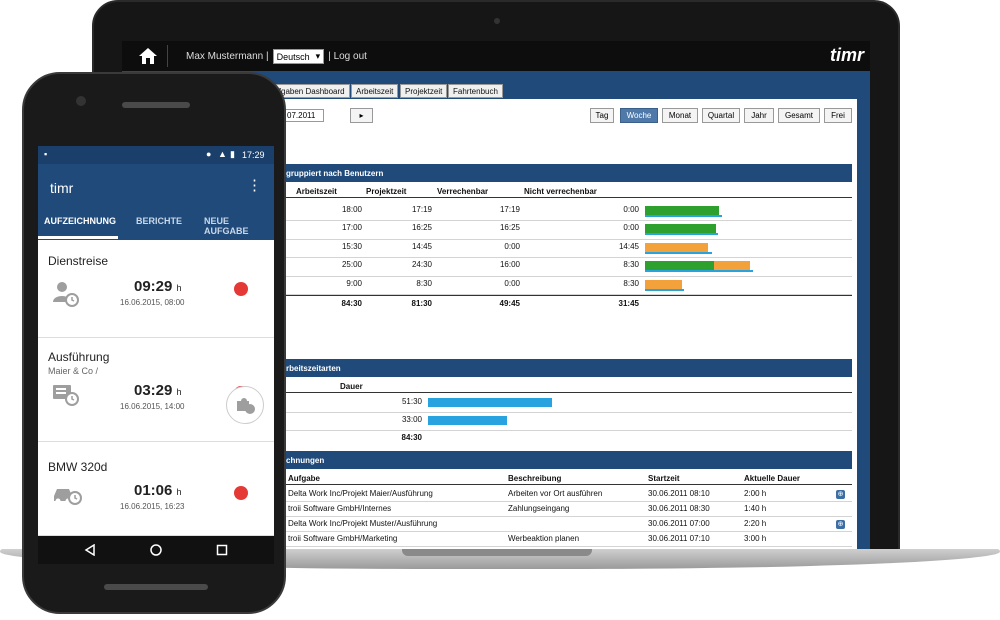 Image resolution: width=1000 pixels, height=620 pixels. What do you see at coordinates (421, 228) in the screenshot?
I see `row-projektzeit: 16:25` at bounding box center [421, 228].